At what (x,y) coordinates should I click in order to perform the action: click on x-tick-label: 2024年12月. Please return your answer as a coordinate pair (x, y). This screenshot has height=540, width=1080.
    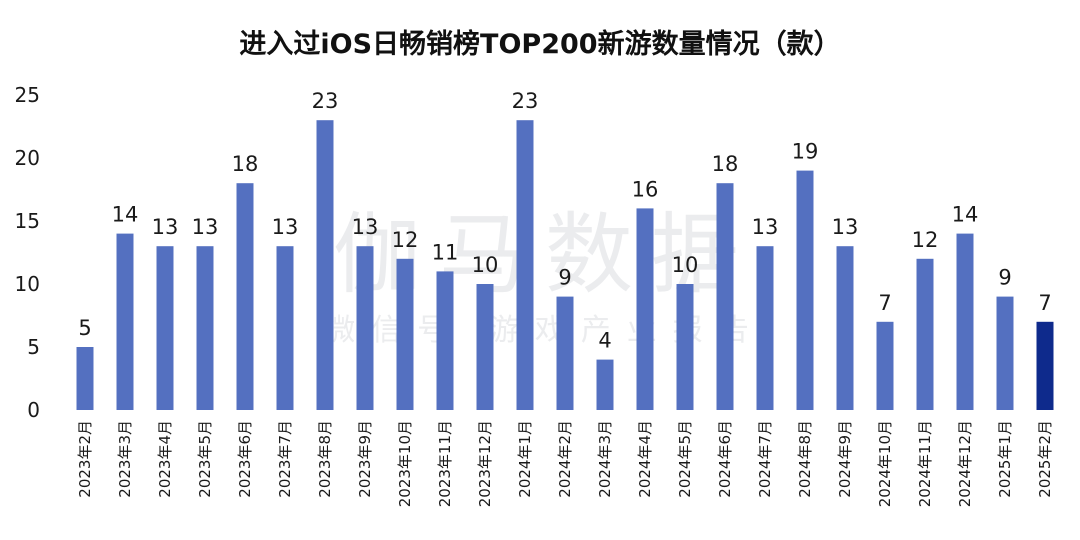
    Looking at the image, I should click on (965, 463).